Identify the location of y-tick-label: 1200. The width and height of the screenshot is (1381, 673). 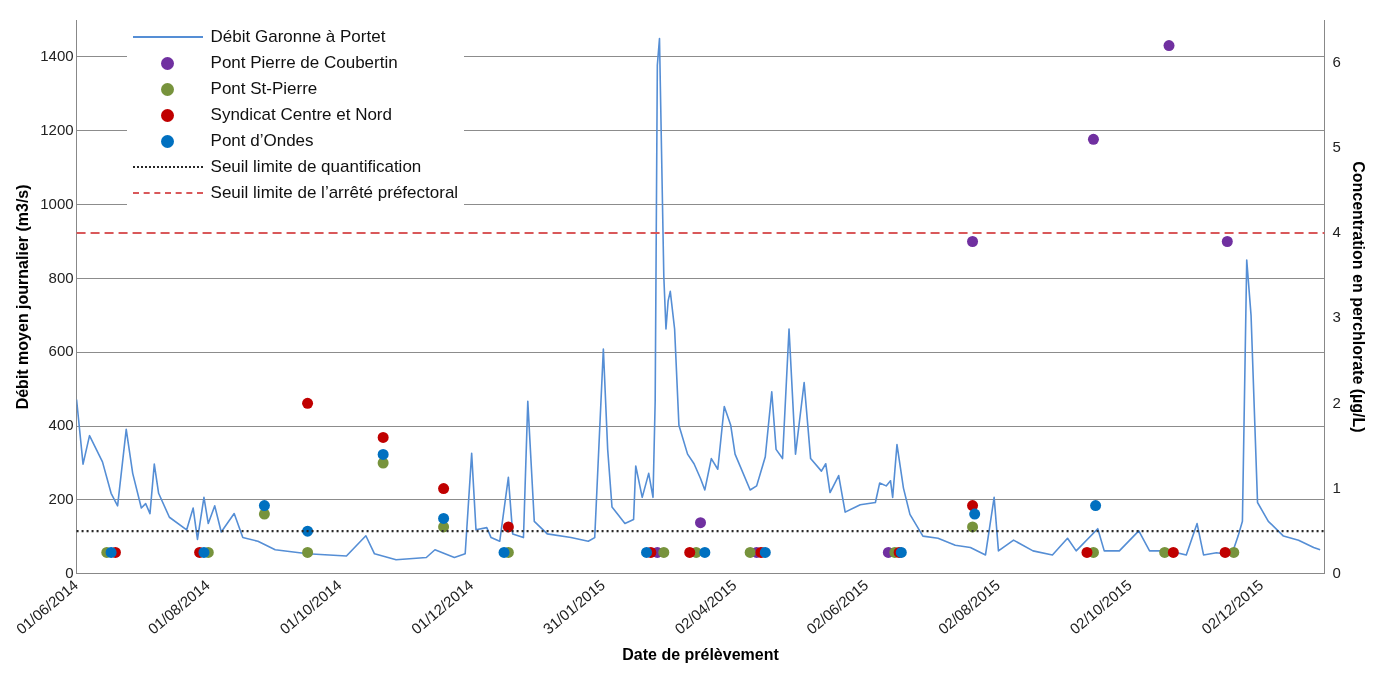
(57, 129).